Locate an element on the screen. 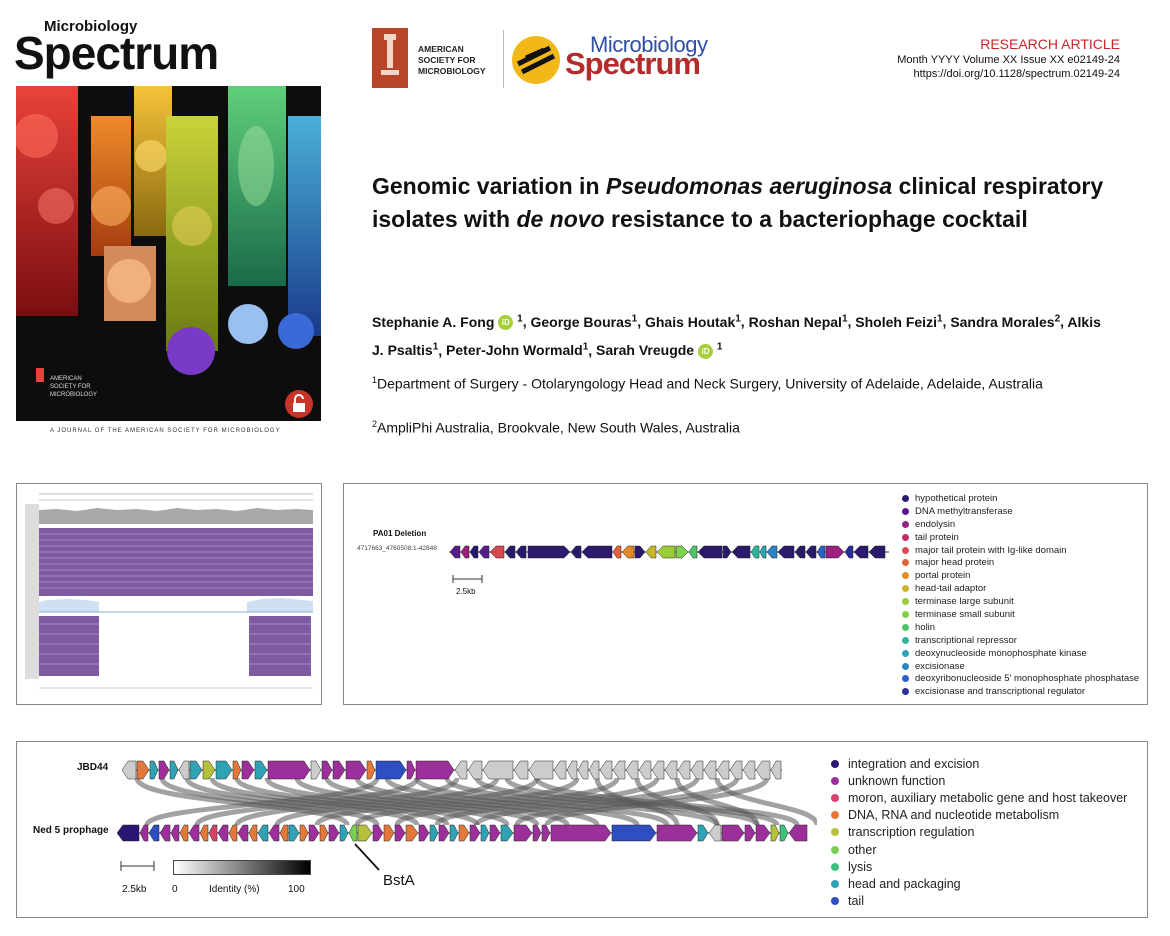 This screenshot has height=936, width=1170. cover-journal-name: Spectrum is located at coordinates (116, 53).